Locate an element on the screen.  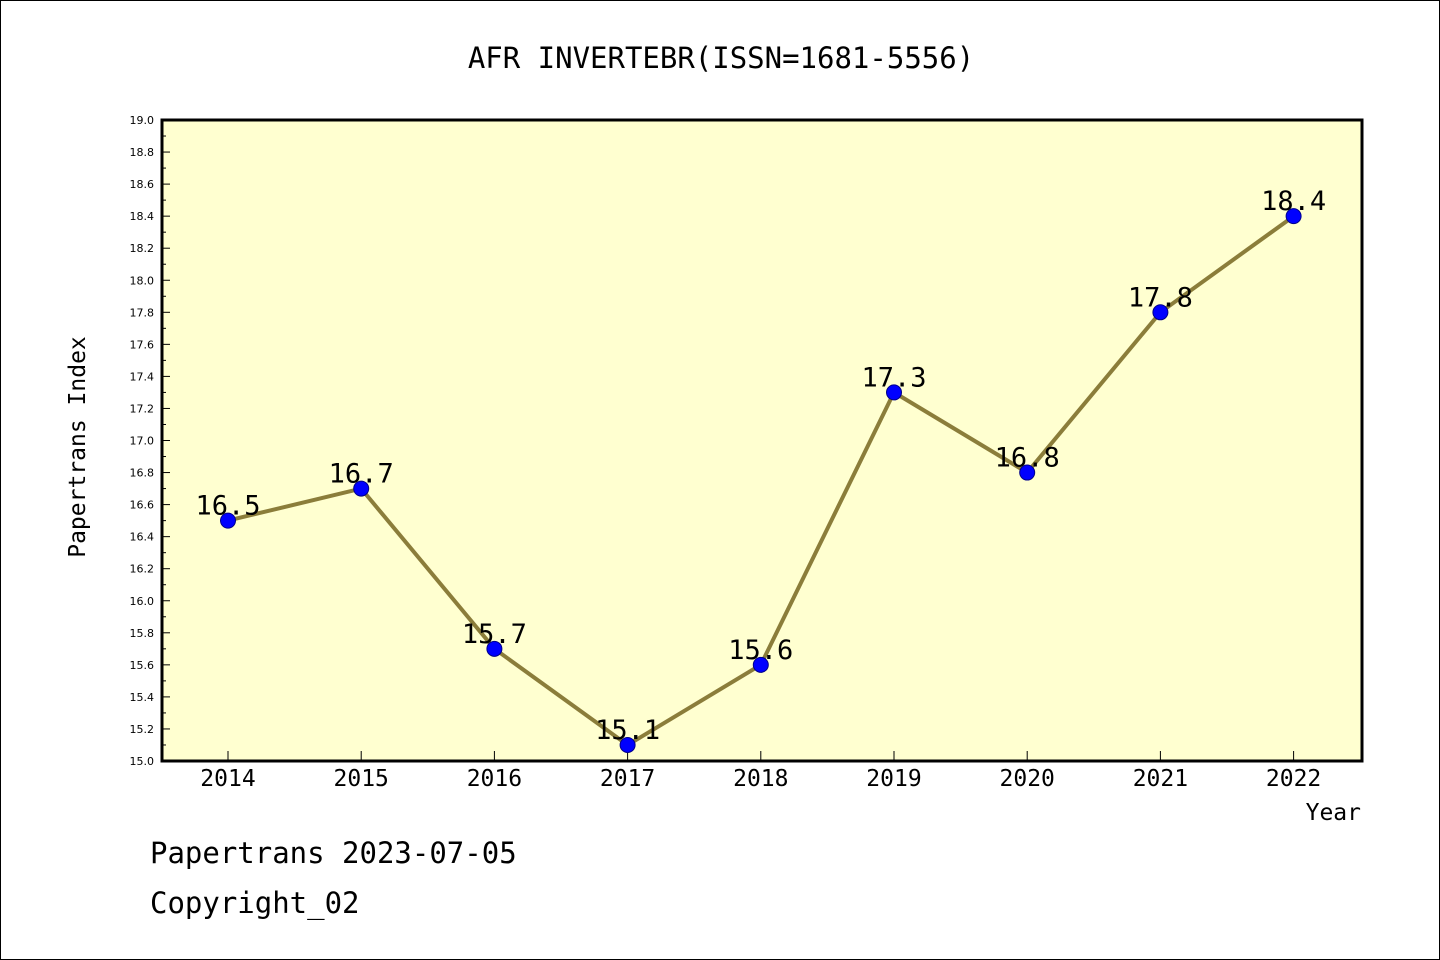
data-label: 15.6 is located at coordinates (760, 650).